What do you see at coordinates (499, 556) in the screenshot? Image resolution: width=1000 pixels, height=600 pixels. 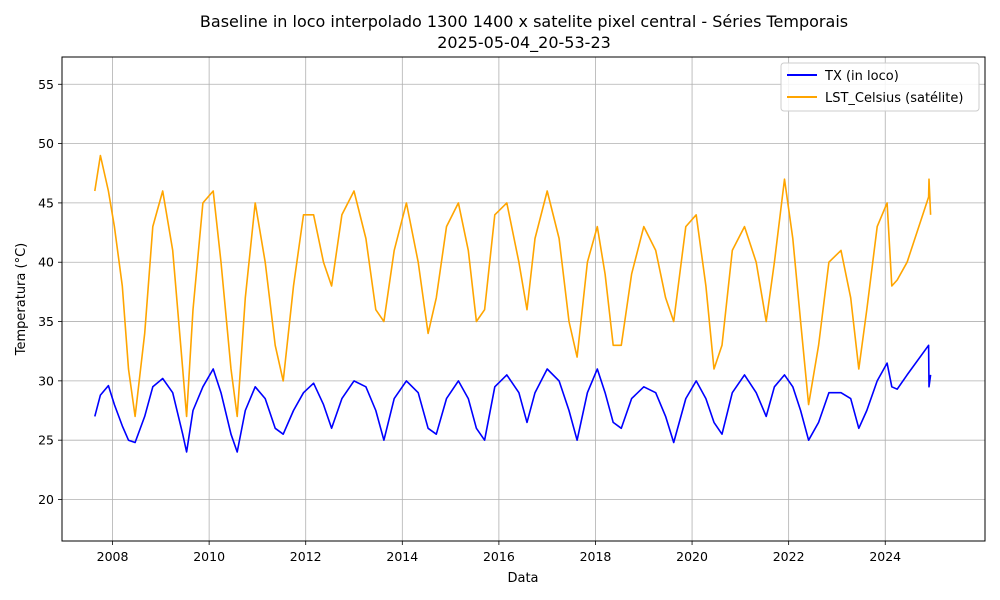 I see `x-tick-label: 2016` at bounding box center [499, 556].